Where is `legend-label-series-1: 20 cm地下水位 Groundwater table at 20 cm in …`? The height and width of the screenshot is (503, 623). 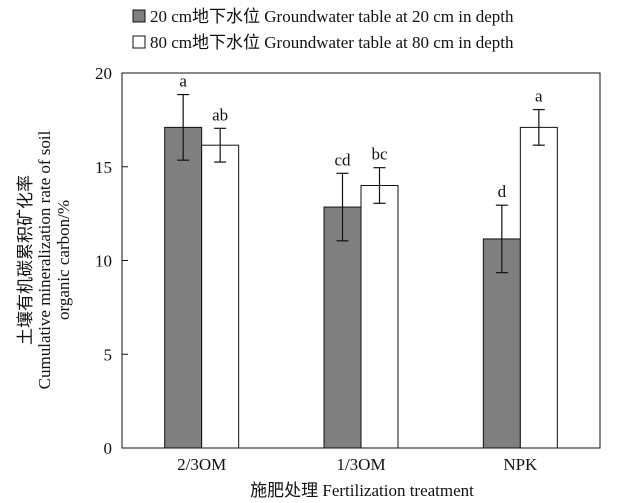 legend-label-series-1: 20 cm地下水位 Groundwater table at 20 cm in … is located at coordinates (332, 16).